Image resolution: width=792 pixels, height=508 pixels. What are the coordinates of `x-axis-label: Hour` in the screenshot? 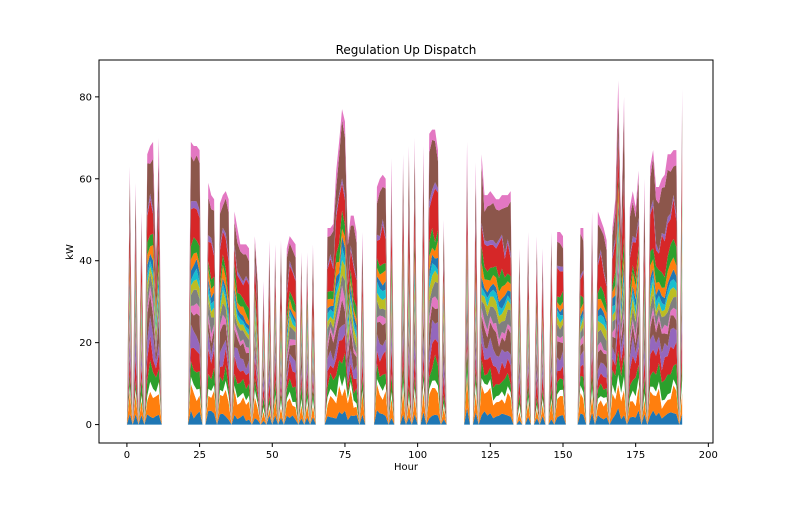 It's located at (406, 467).